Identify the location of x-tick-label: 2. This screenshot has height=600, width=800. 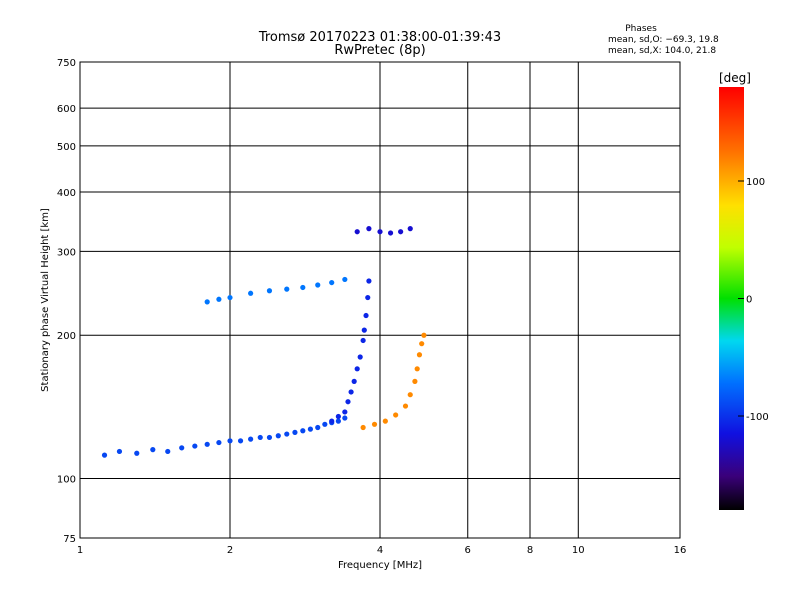
(230, 550).